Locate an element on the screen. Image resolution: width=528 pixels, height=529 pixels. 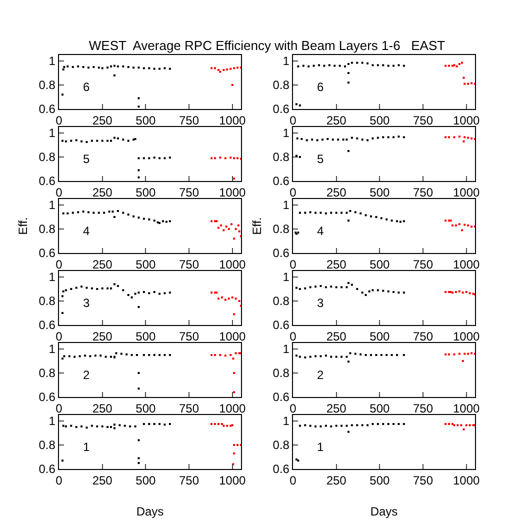
x-axis-title: Days is located at coordinates (384, 511).